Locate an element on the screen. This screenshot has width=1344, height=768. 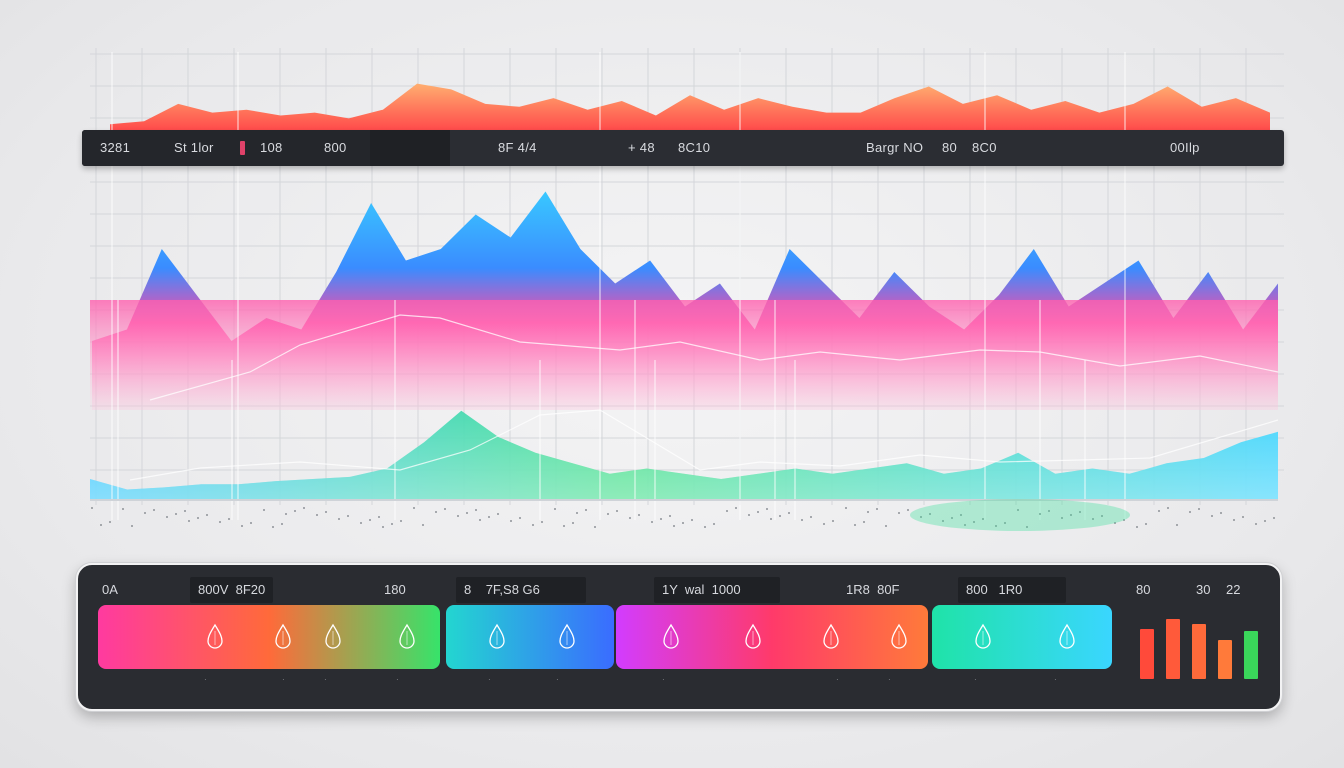
panel-tab-2: 8 7F,S8 G6 is located at coordinates (521, 590).